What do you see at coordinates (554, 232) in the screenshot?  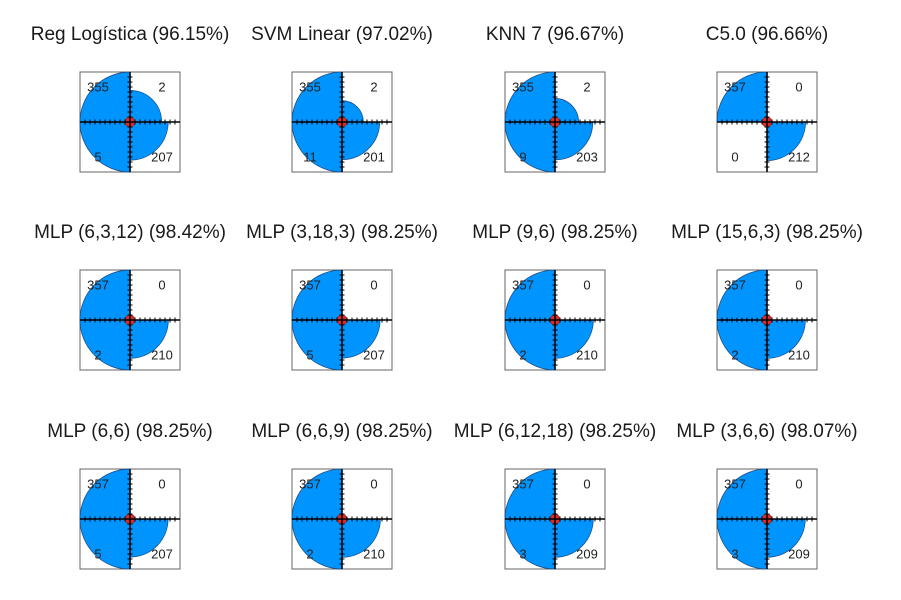 I see `panel-title: MLP (9,6) (98.25%)` at bounding box center [554, 232].